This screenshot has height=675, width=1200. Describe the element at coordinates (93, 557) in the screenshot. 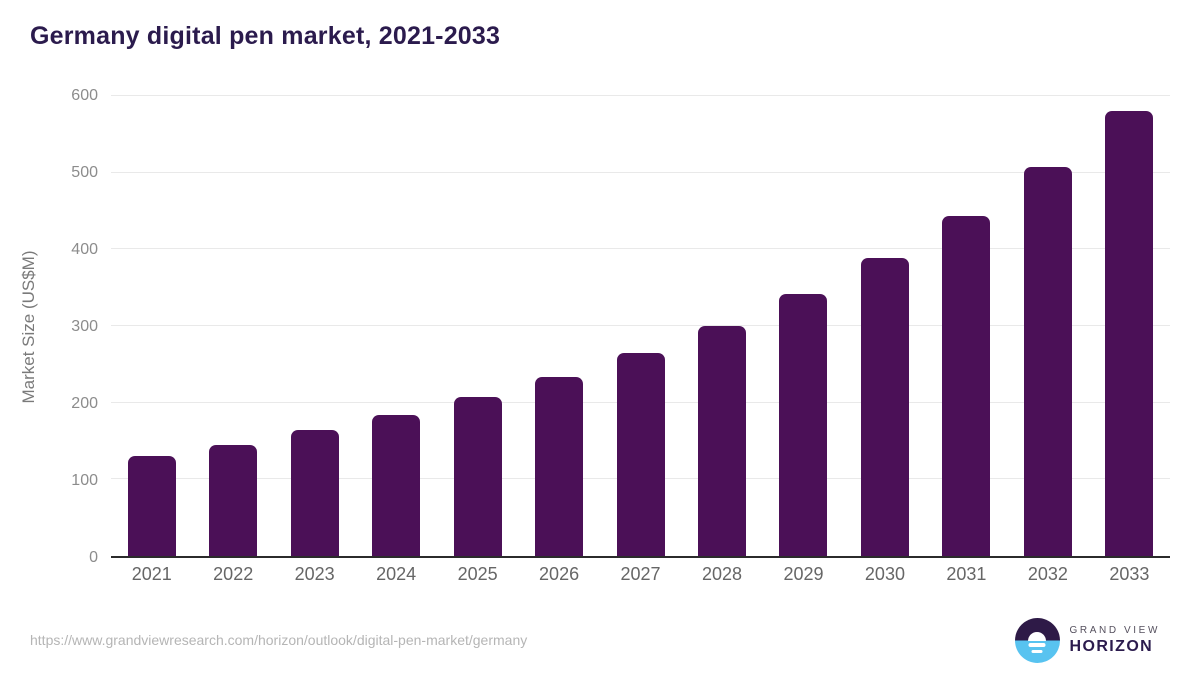

I see `y-tick-label-0: 0` at that location.